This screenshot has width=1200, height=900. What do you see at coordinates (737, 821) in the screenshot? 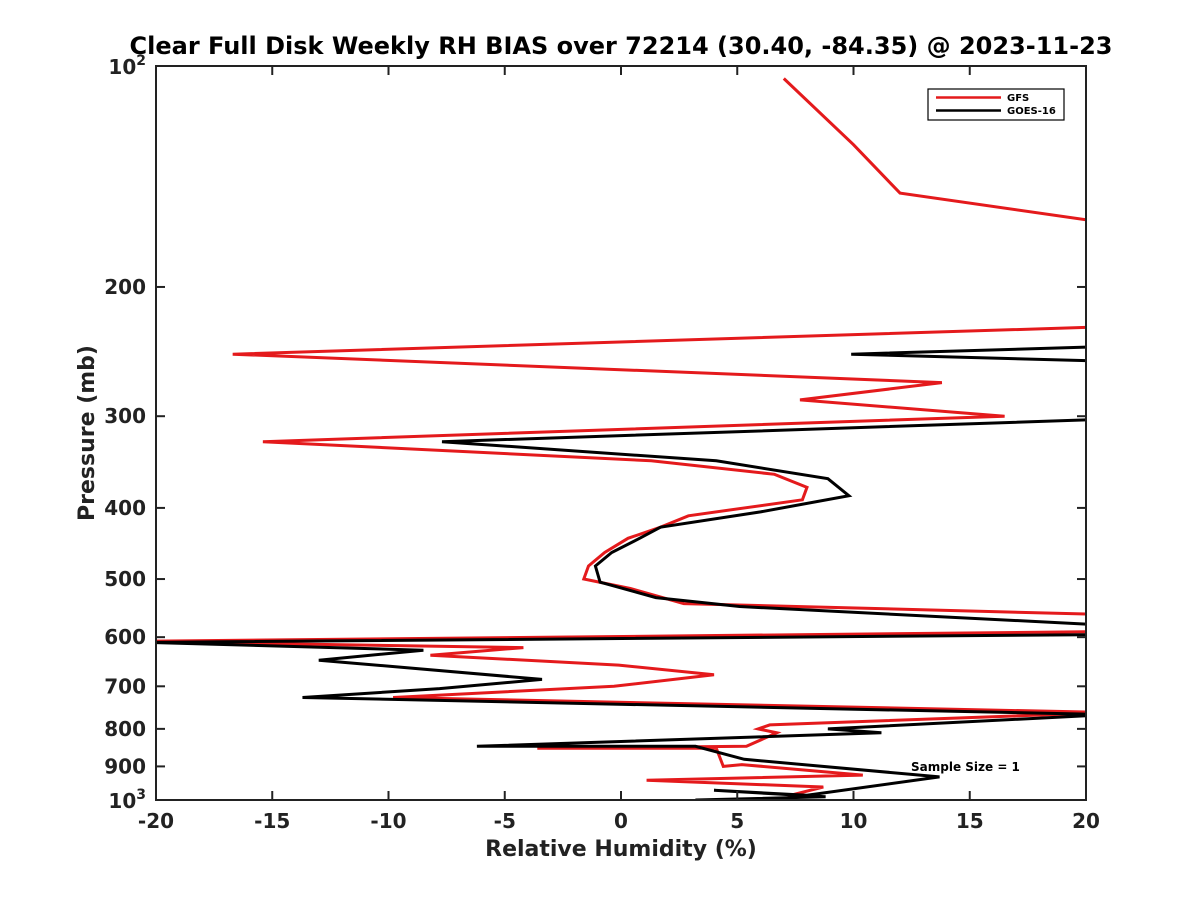
I see `x-tick-label: 5` at bounding box center [737, 821].